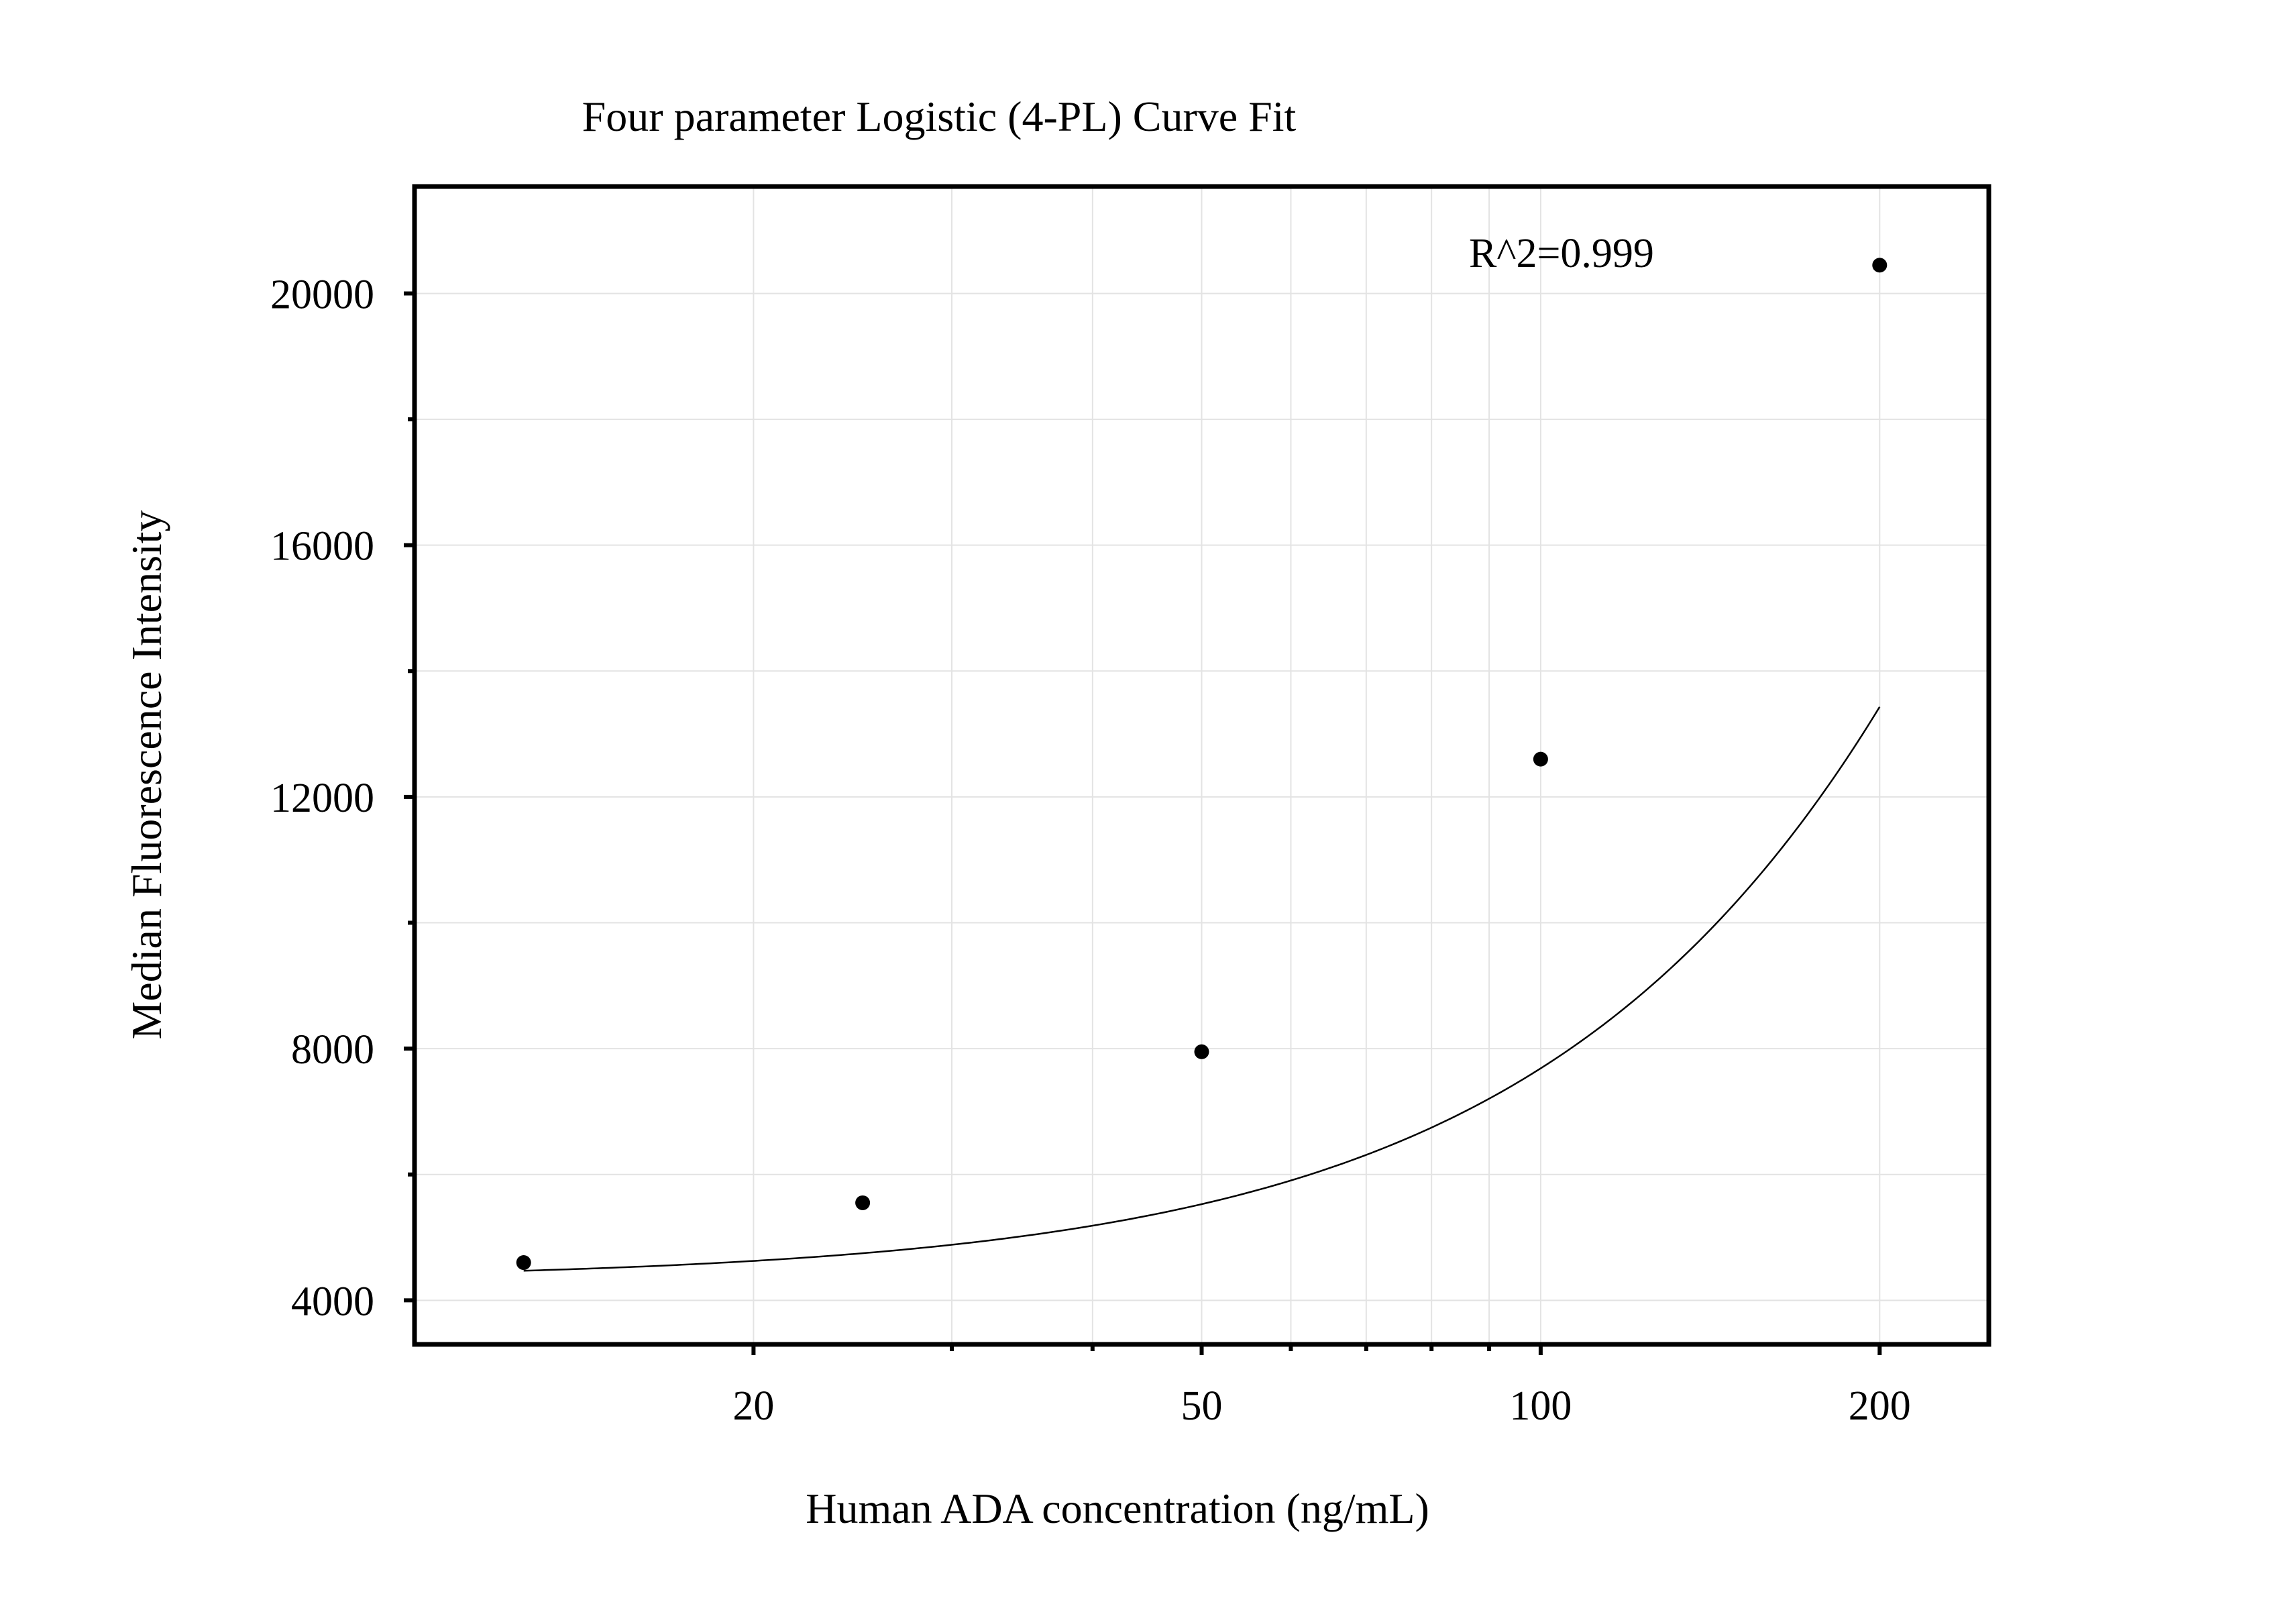 The image size is (2296, 1604). What do you see at coordinates (1561, 253) in the screenshot?
I see `r-squared-annotation: R^2=0.999` at bounding box center [1561, 253].